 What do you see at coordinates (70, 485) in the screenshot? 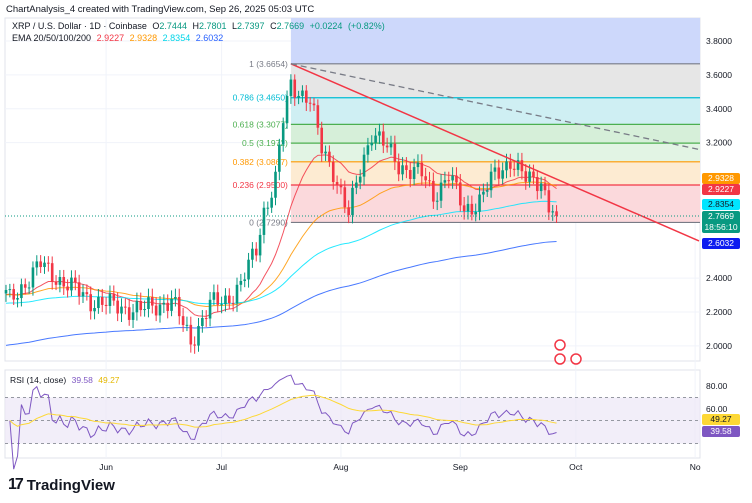
I see `tradingview-brand: TradingView` at bounding box center [70, 485].